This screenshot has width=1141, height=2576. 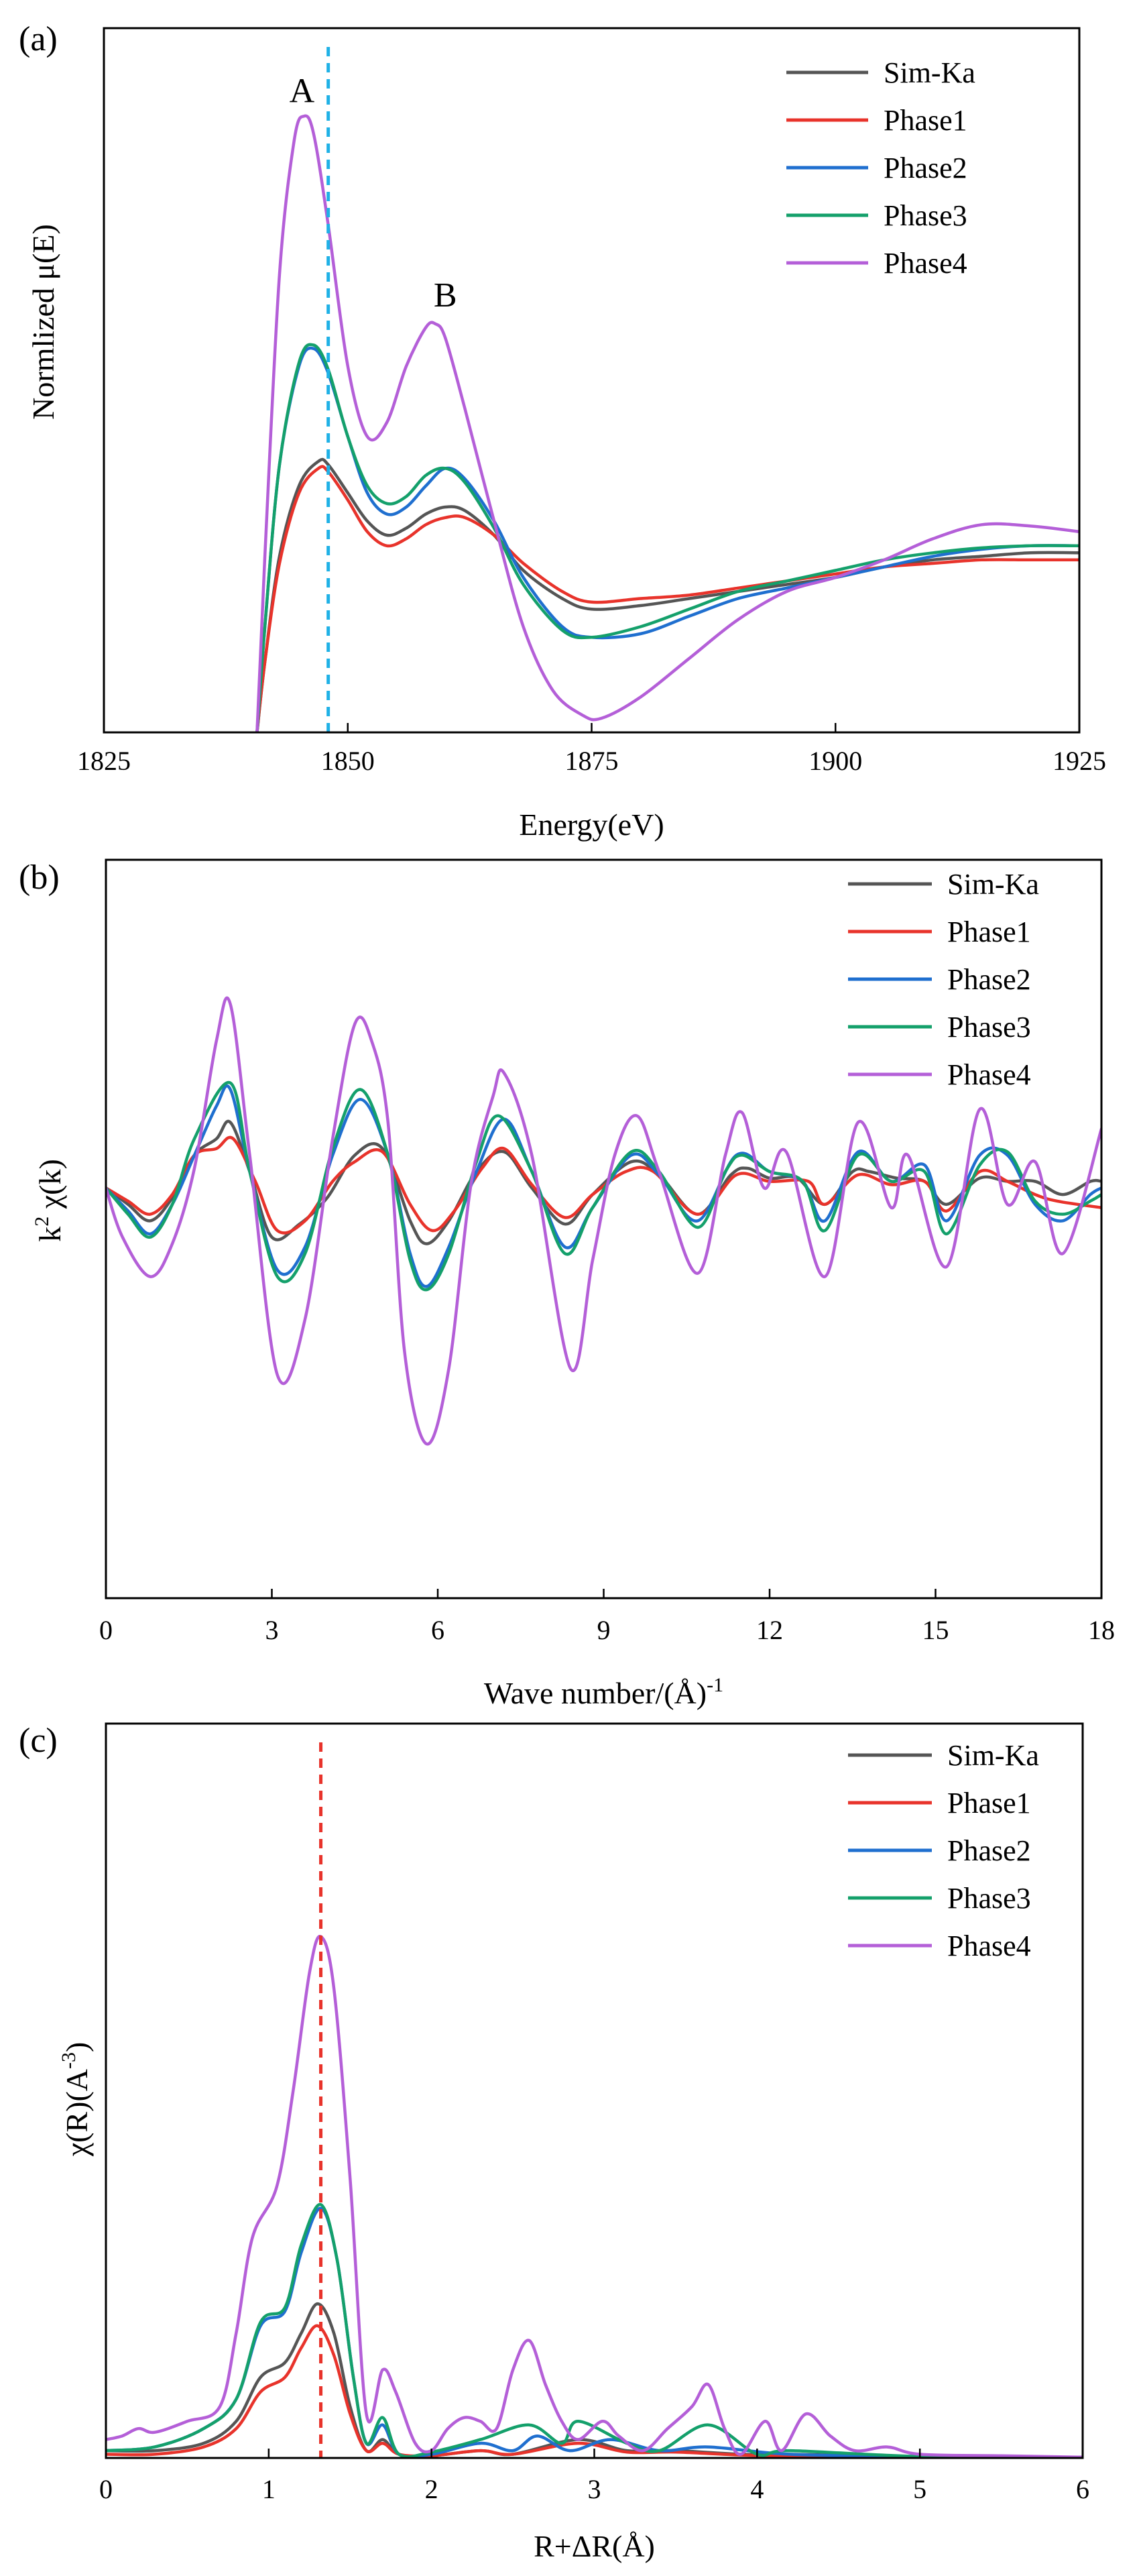 What do you see at coordinates (38, 39) in the screenshot?
I see `panel-label: (a)` at bounding box center [38, 39].